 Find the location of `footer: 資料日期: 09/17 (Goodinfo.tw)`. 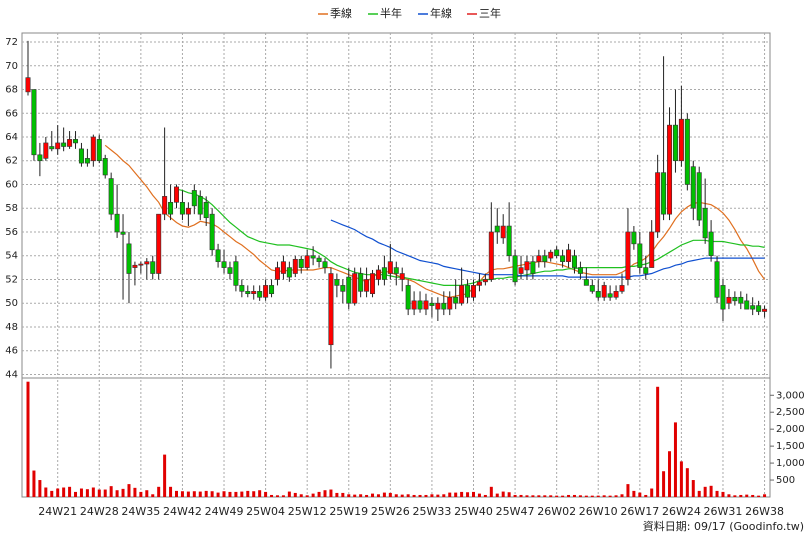

footer: 資料日期: 09/17 (Goodinfo.tw) is located at coordinates (723, 526).